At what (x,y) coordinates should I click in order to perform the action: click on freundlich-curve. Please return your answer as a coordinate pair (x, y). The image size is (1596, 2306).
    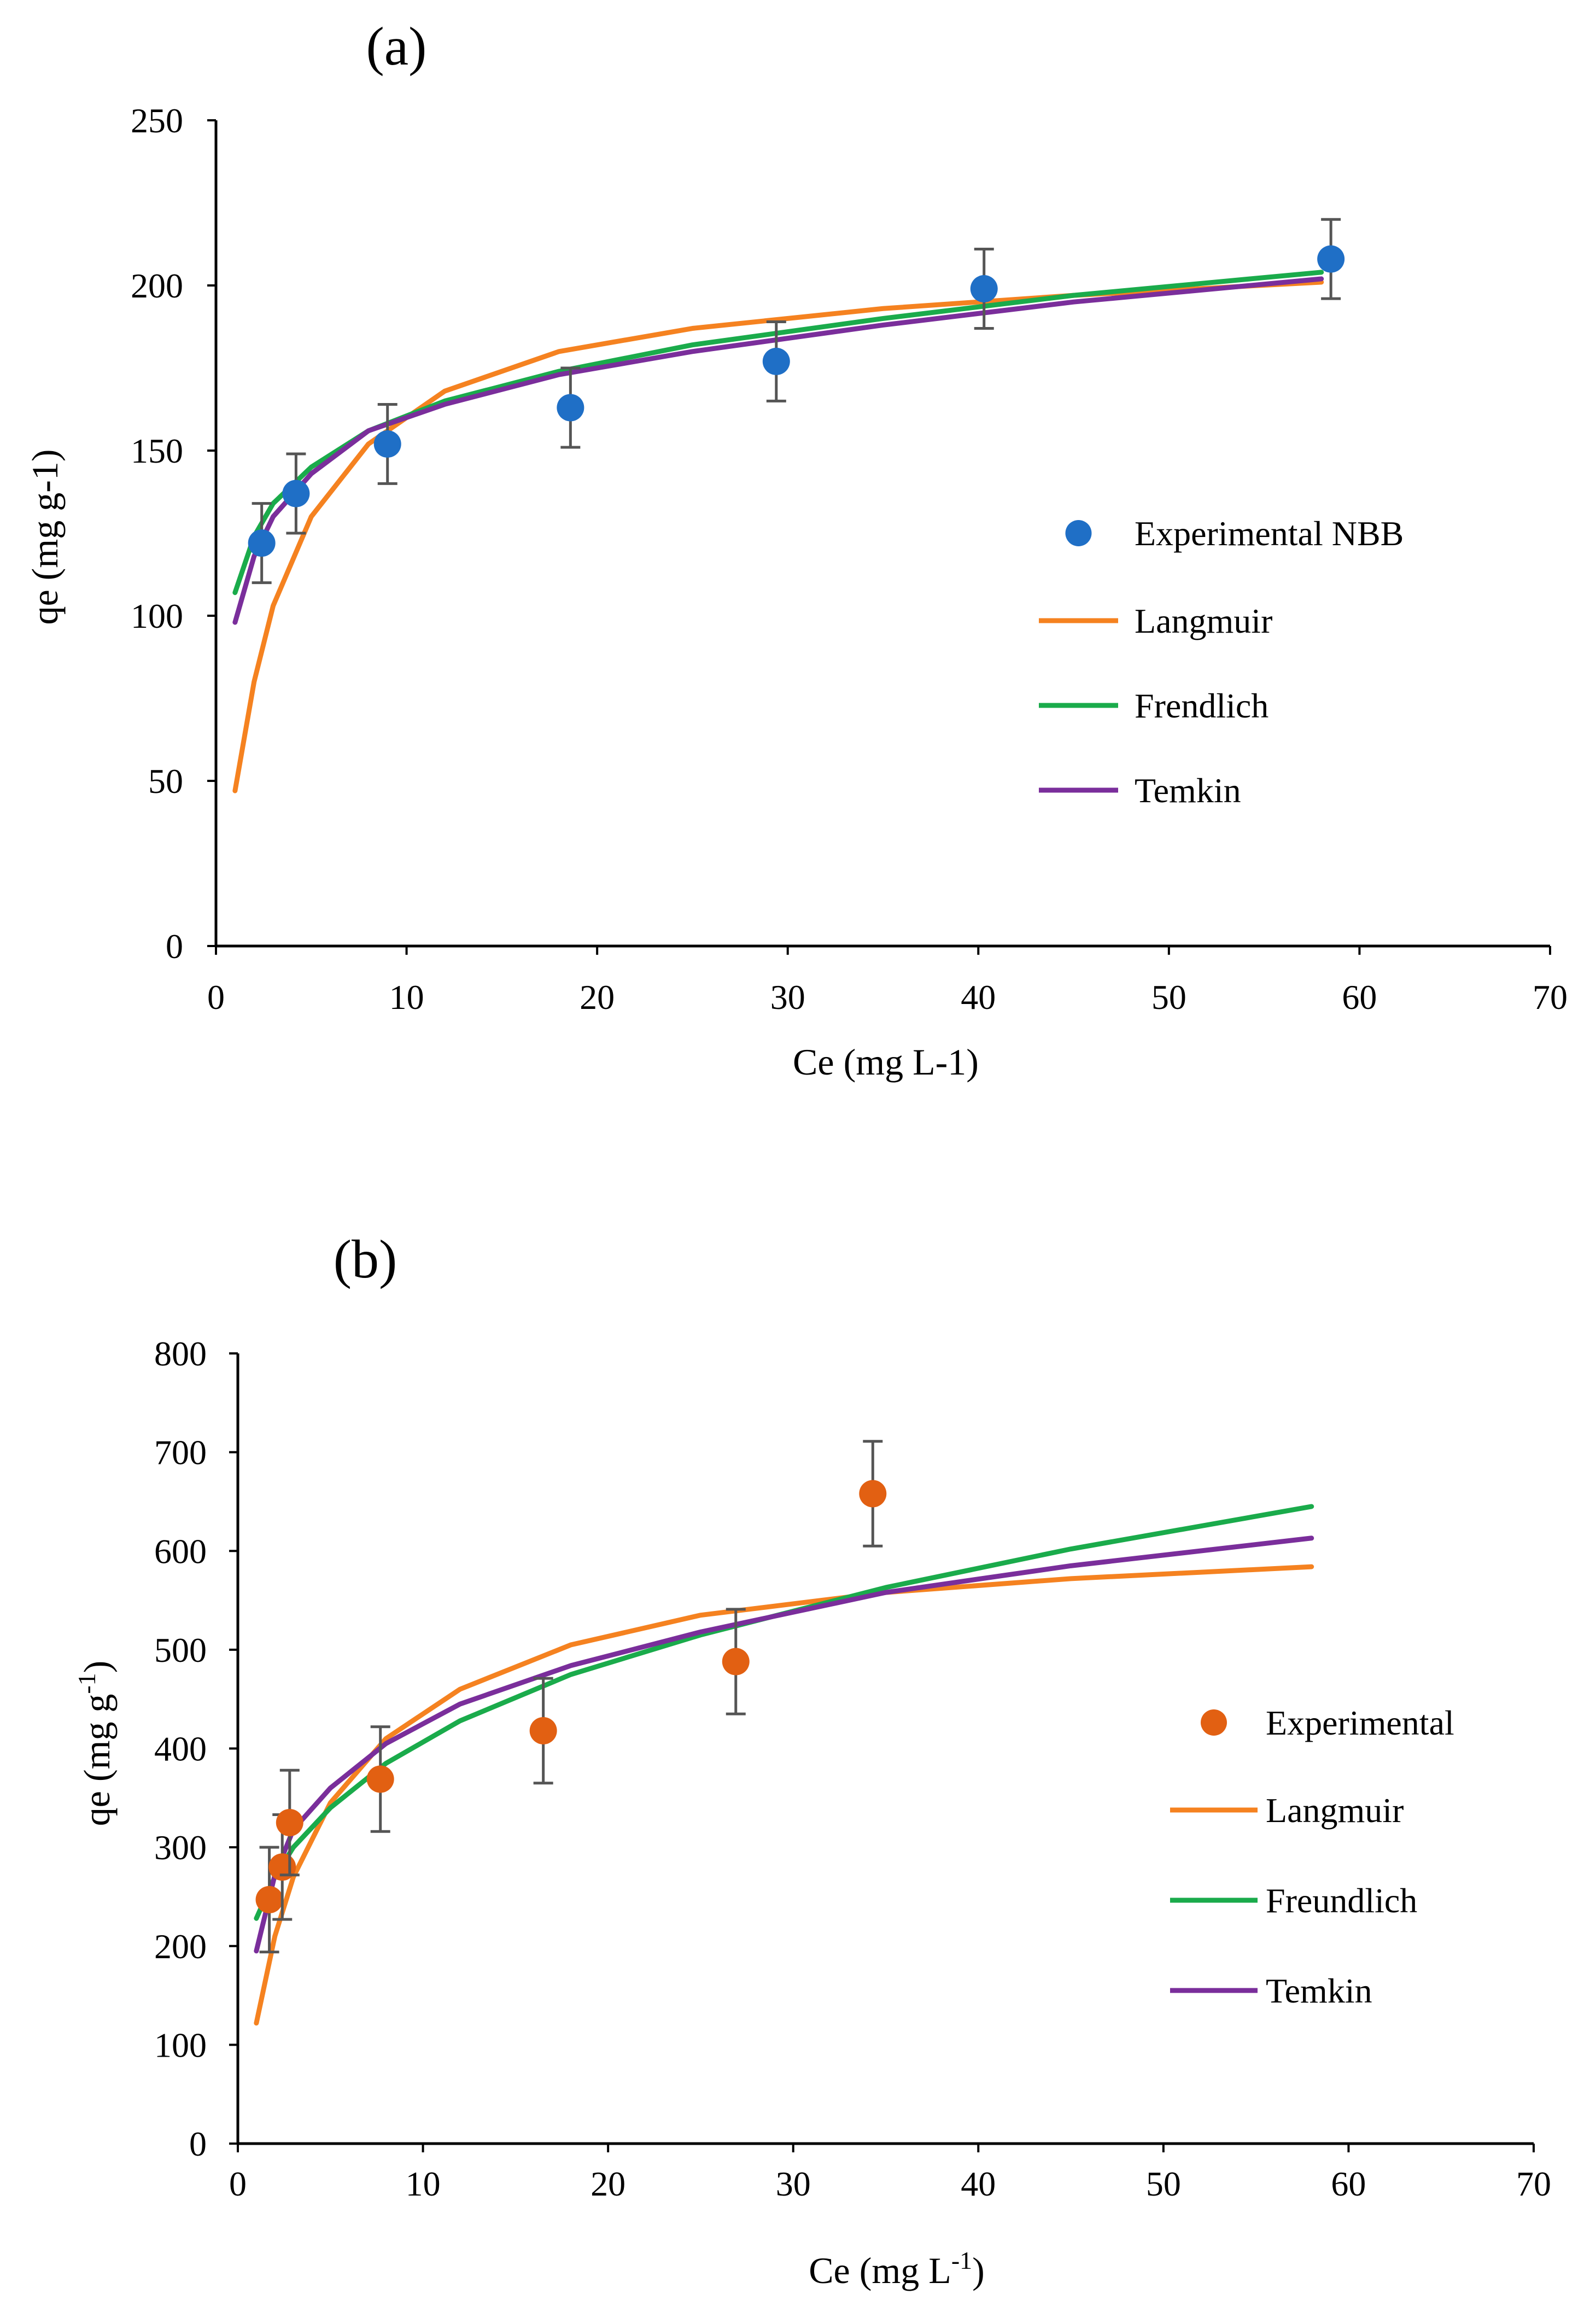
    Looking at the image, I should click on (784, 1712).